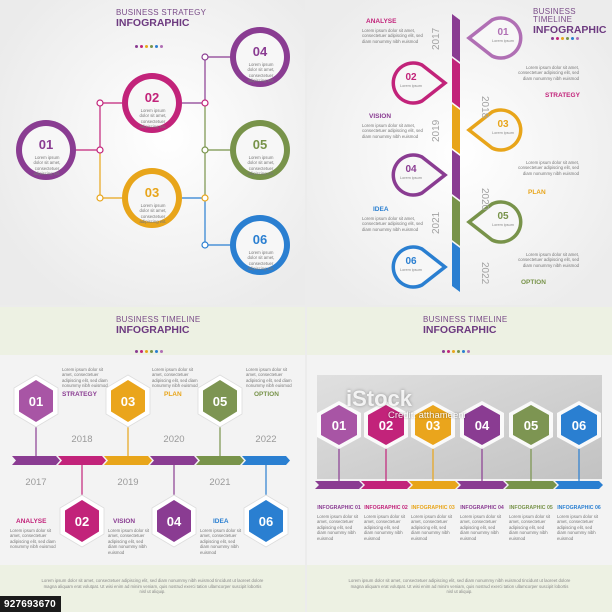 Image resolution: width=612 pixels, height=612 pixels. Describe the element at coordinates (503, 124) in the screenshot. I see `pin-03-num: 03` at that location.